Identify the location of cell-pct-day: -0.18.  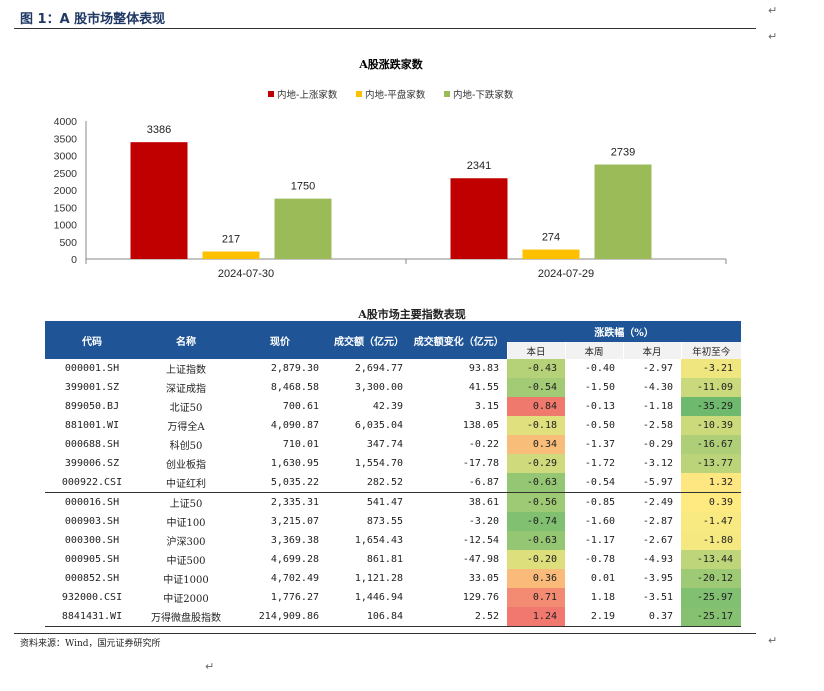
(536, 425).